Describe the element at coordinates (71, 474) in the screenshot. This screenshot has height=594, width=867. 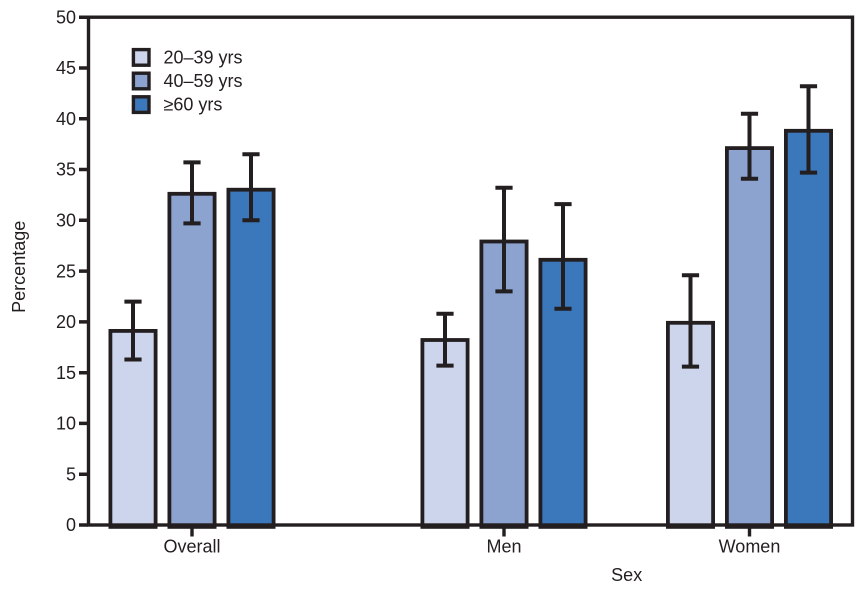
I see `svg-text: 5` at that location.